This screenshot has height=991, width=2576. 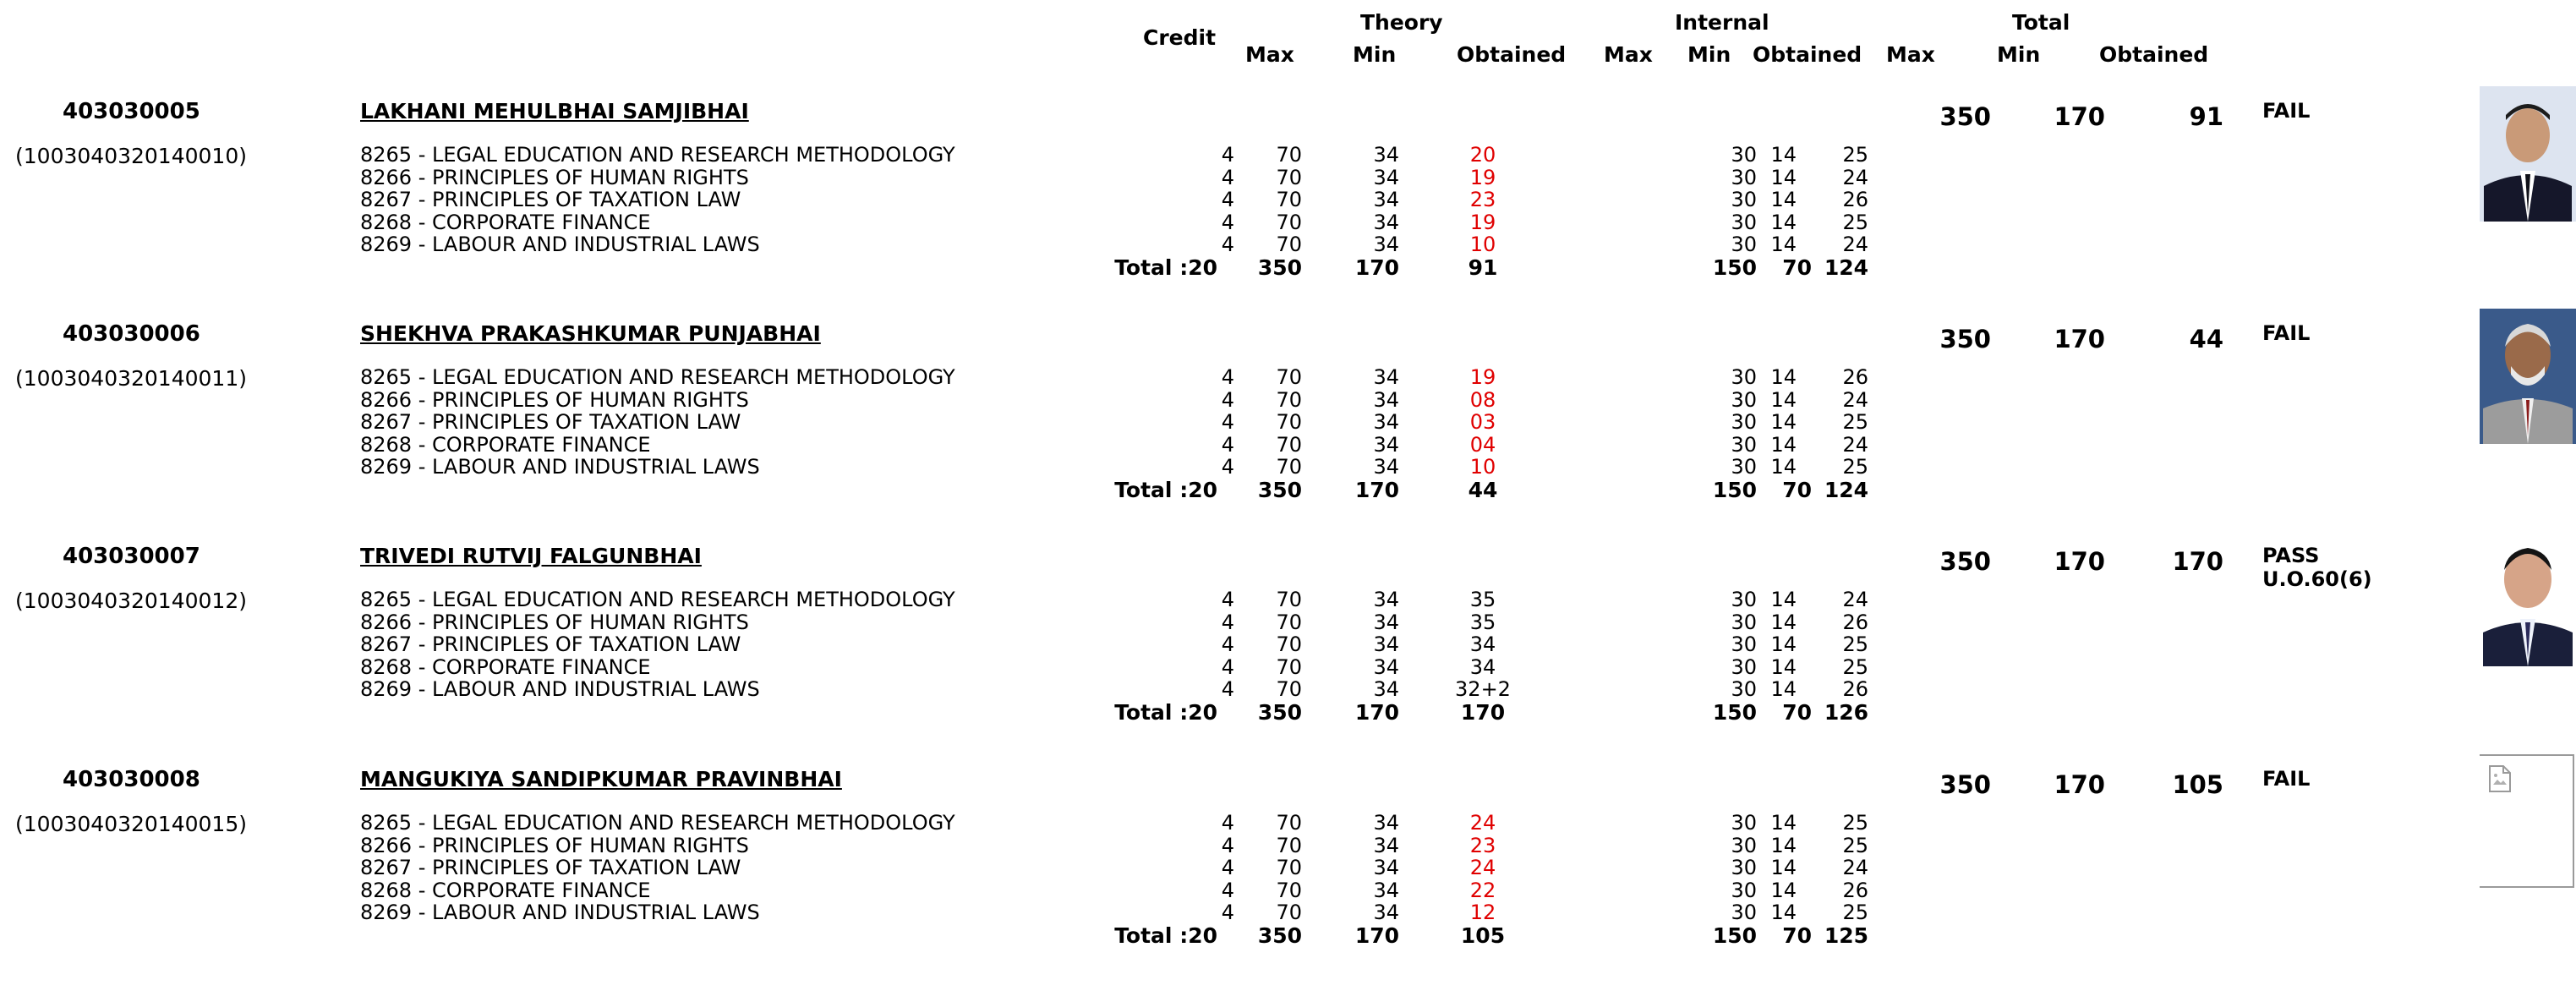 I want to click on subject-row: 8268 - CORPORATE FINANCE 4 70 34 04 30 14 24, so click(x=972, y=445).